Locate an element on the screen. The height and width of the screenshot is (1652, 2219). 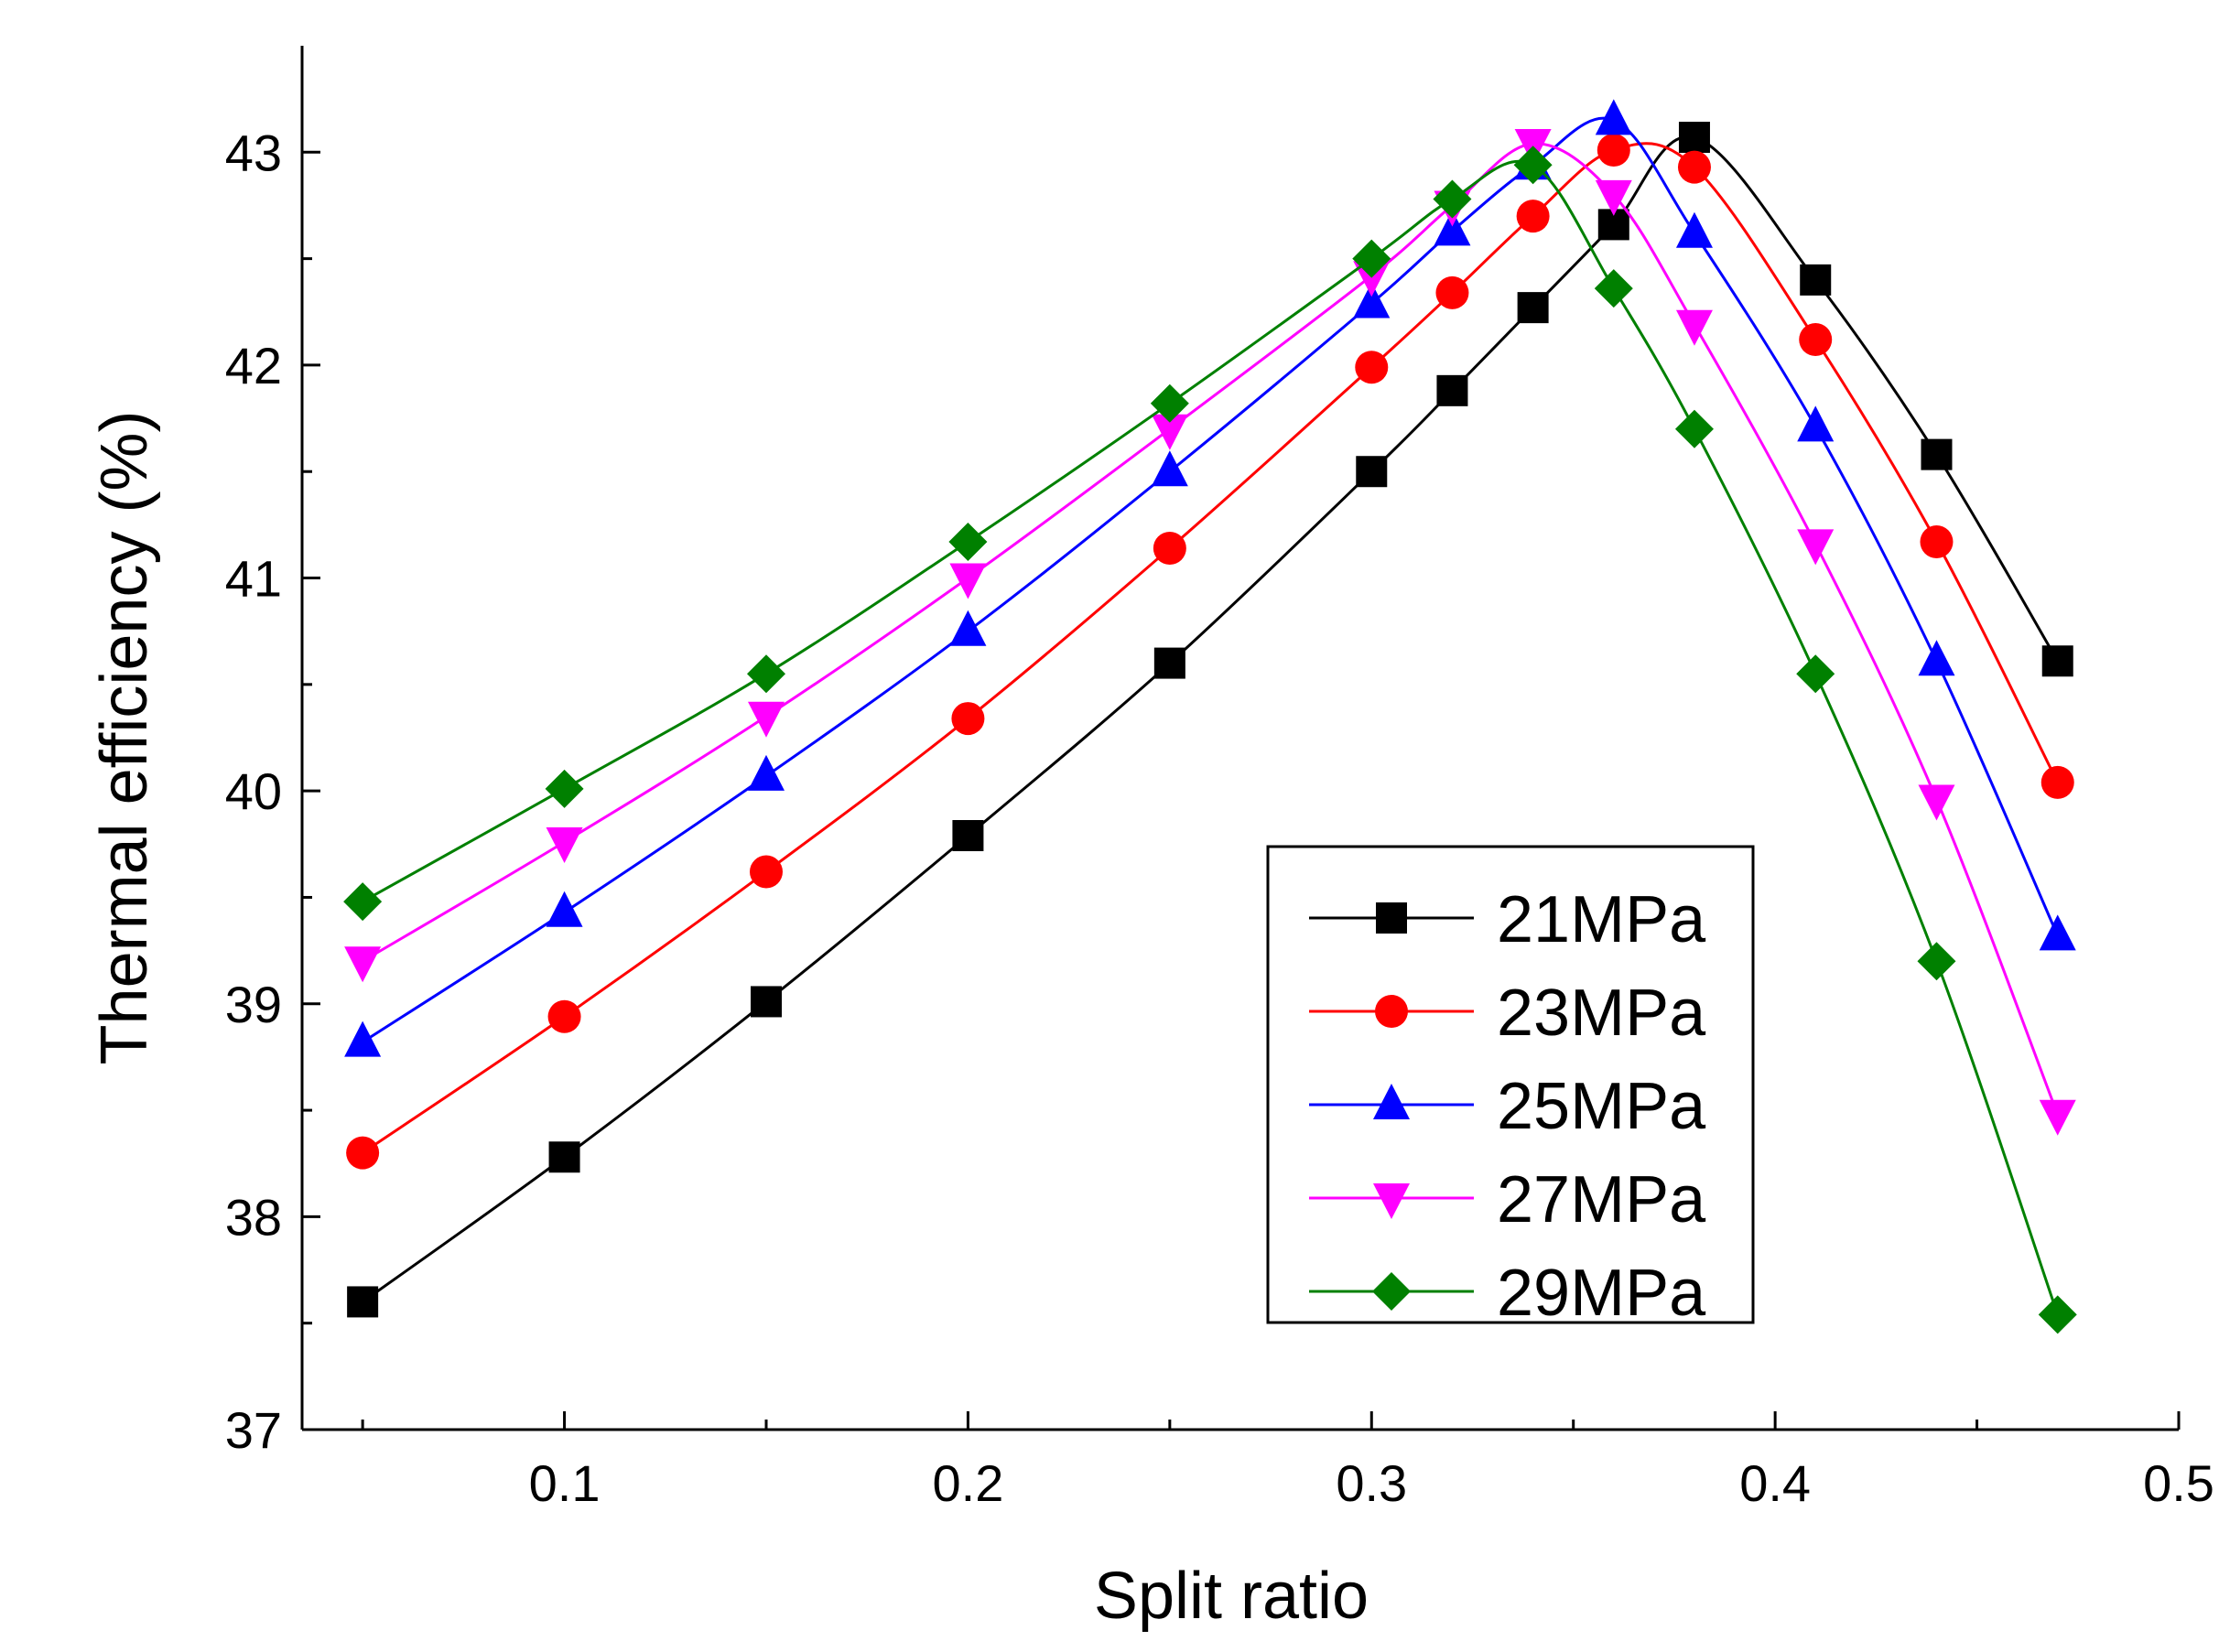
legend-label: 21MPa is located at coordinates (1601, 919).